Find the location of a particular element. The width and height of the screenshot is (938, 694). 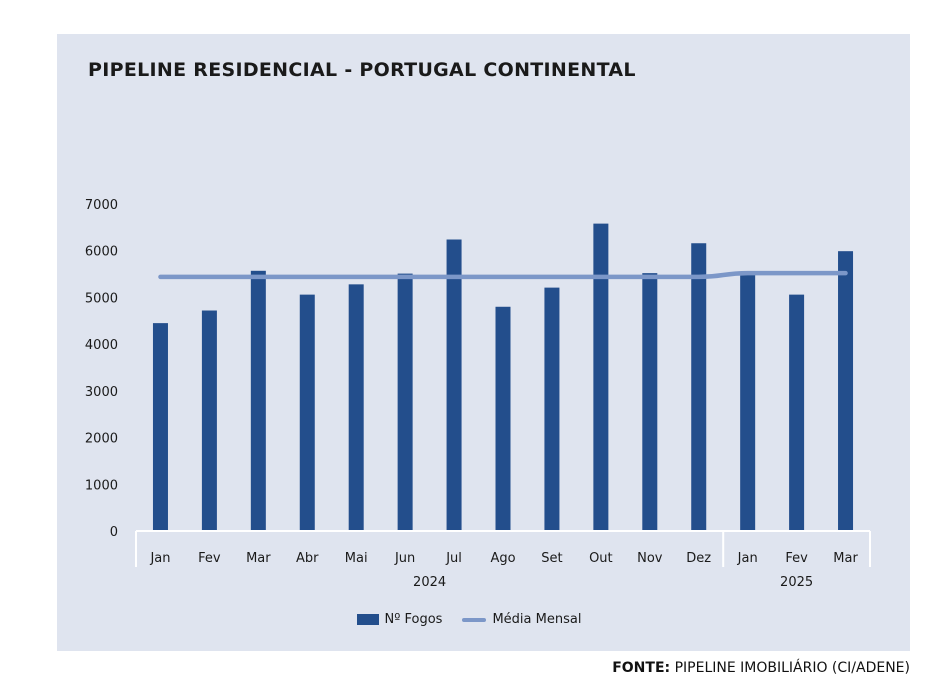

legend-label-line: Média Mensal is located at coordinates (537, 619).